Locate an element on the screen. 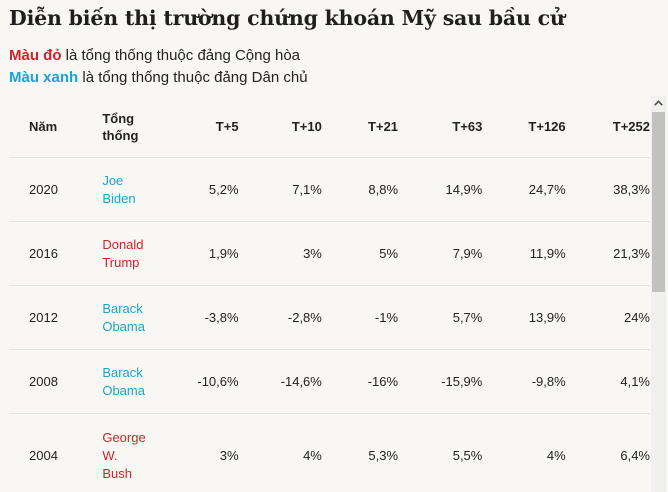 This screenshot has width=668, height=492. cell-t252: 6,4% is located at coordinates (607, 452).